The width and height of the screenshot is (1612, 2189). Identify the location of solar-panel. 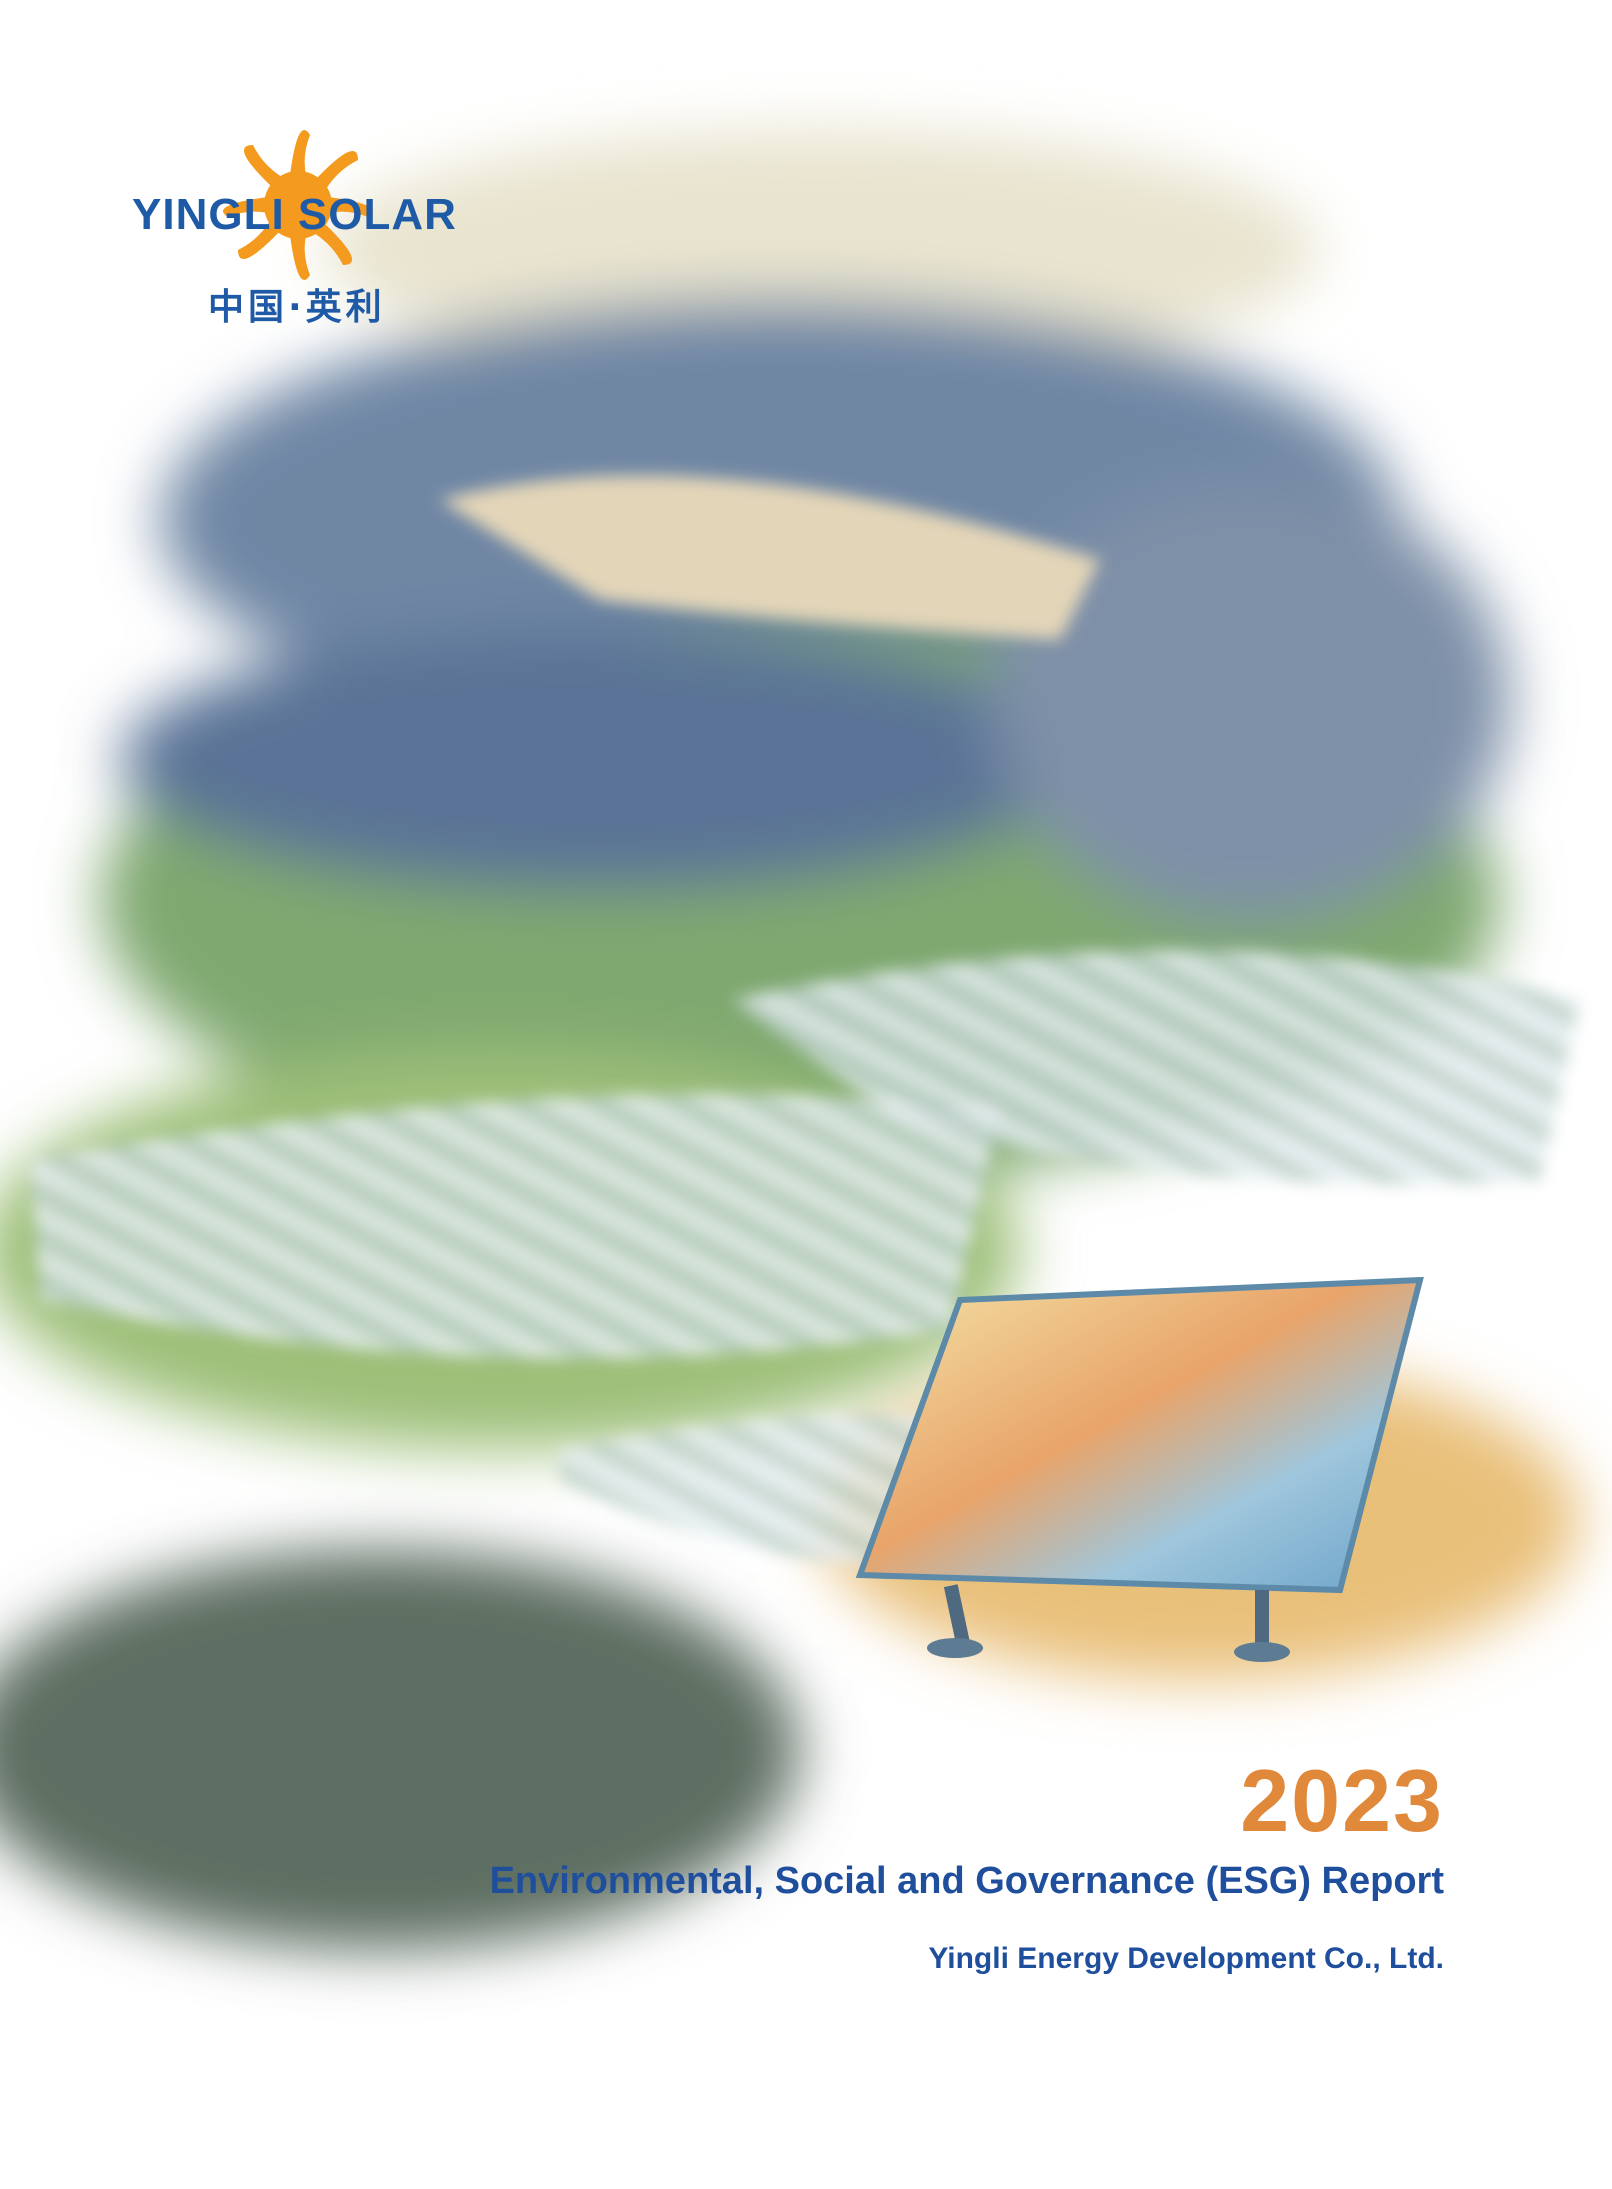
(1139, 1469).